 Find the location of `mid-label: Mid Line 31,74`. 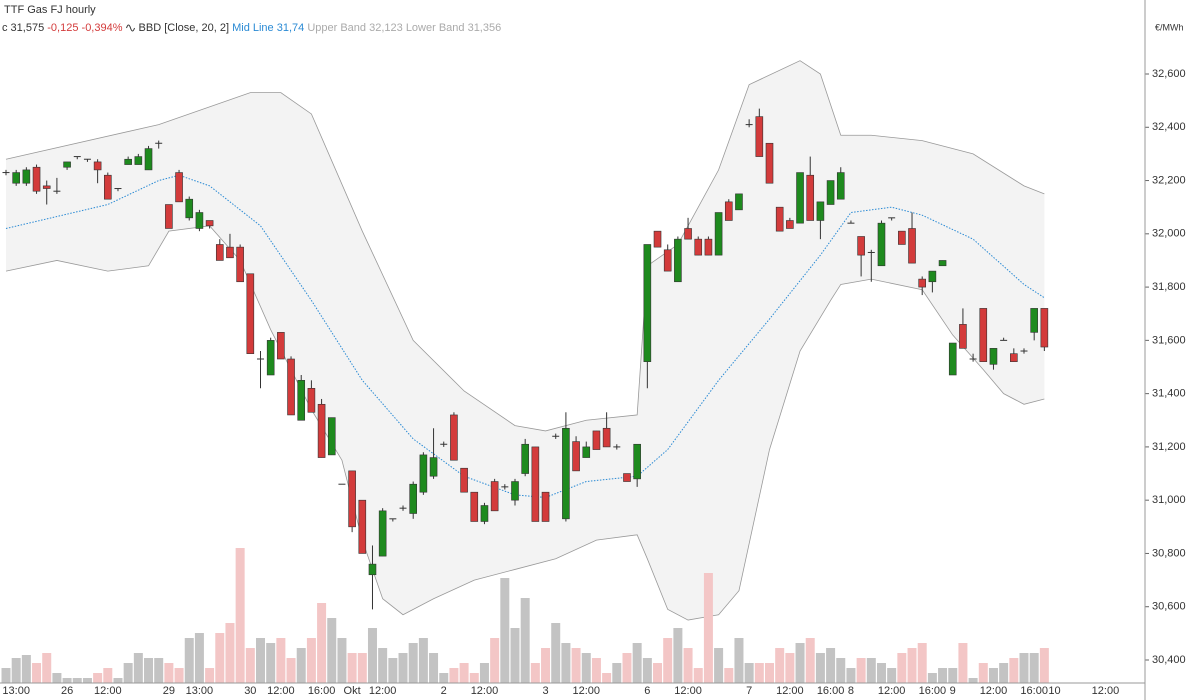

mid-label: Mid Line 31,74 is located at coordinates (268, 28).